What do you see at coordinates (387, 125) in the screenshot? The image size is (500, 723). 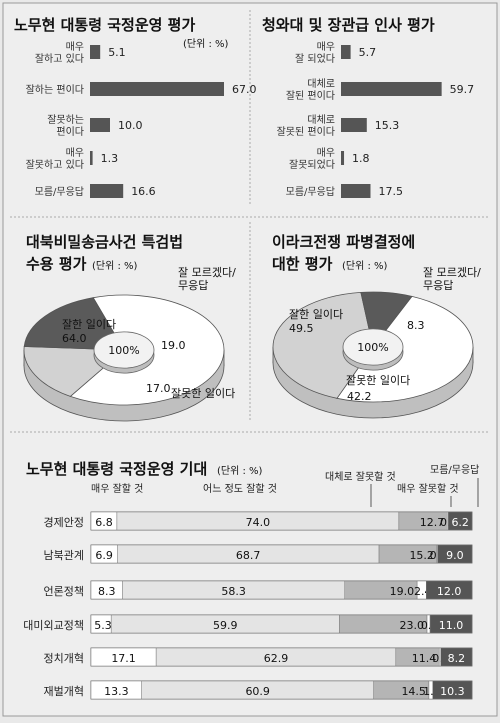 I see `bar-value-label: 15.3` at bounding box center [387, 125].